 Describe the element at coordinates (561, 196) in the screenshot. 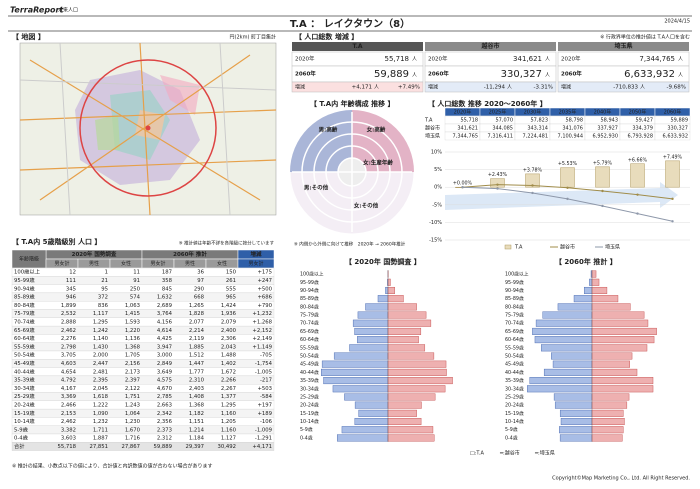

I see `arrow` at that location.